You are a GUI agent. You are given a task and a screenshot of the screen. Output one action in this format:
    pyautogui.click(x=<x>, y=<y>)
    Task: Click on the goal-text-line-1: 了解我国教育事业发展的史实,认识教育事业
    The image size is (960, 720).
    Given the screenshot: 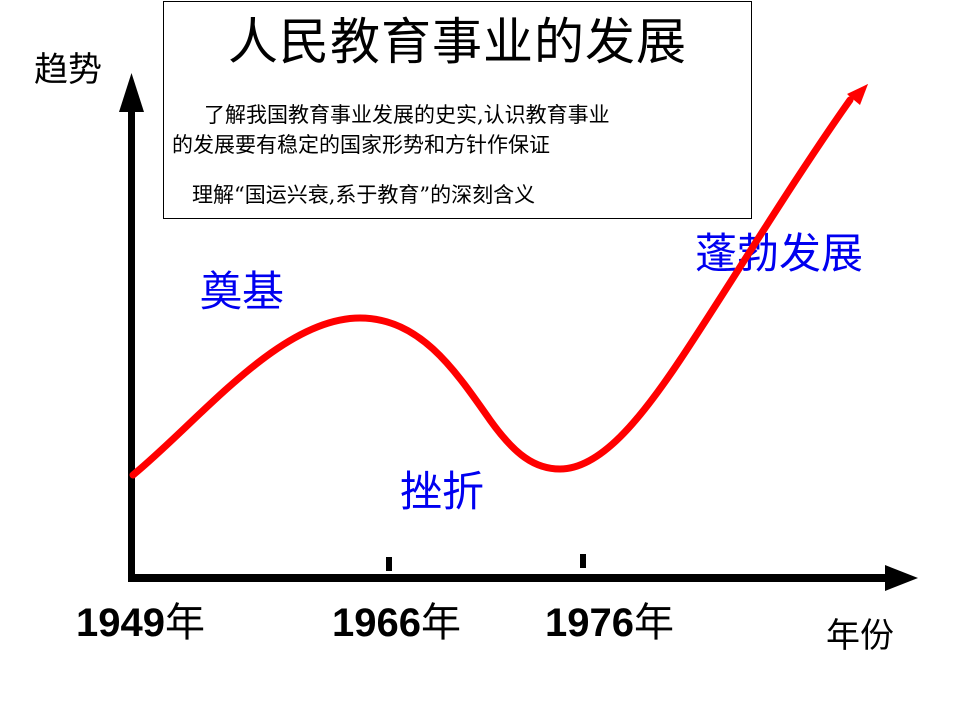 What is the action you would take?
    pyautogui.click(x=407, y=115)
    